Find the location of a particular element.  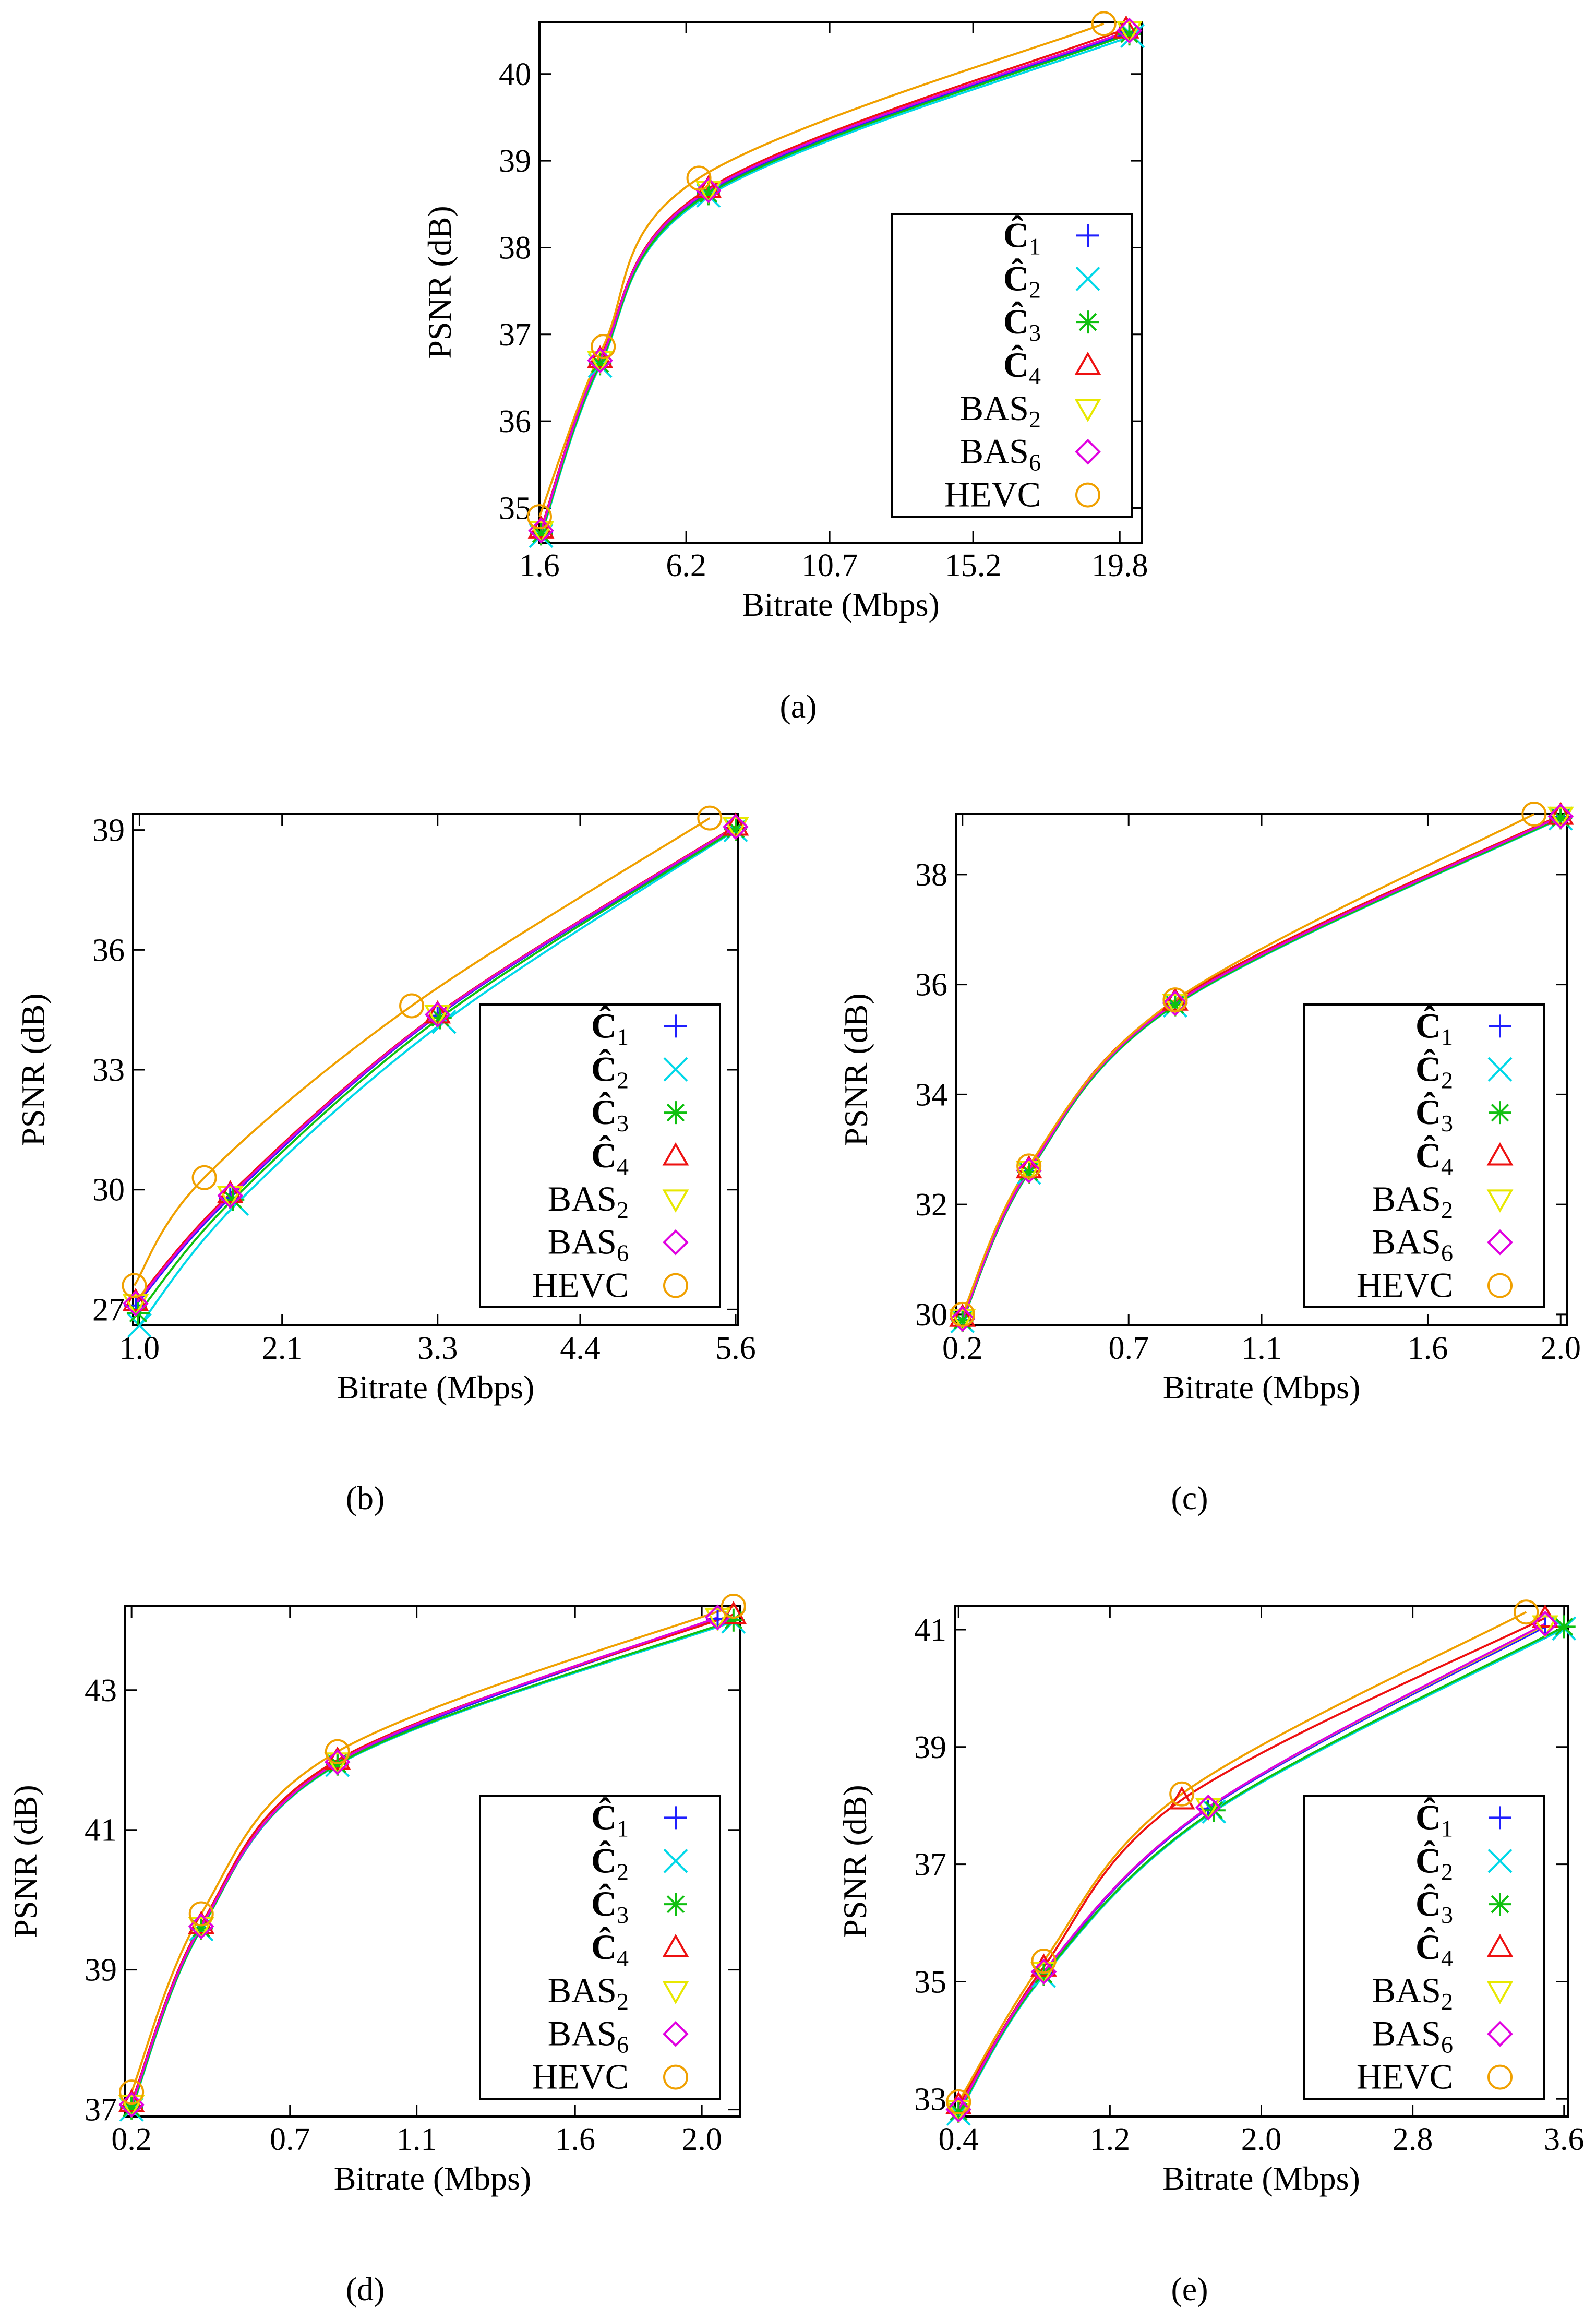

x-tick-label: 2.0 is located at coordinates (701, 2139).